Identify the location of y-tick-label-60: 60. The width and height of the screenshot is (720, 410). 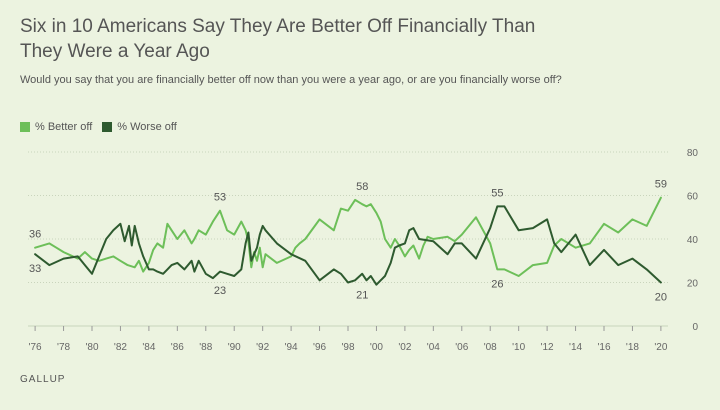
(693, 197).